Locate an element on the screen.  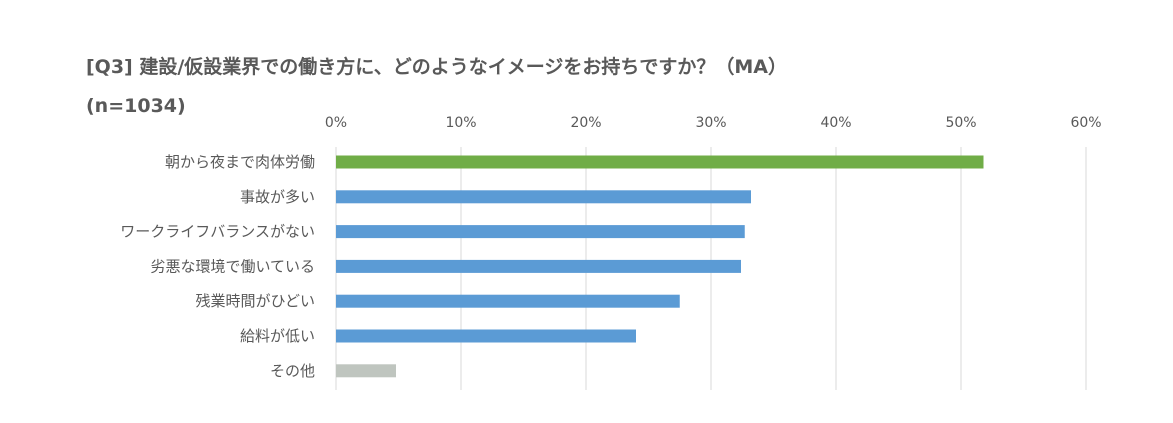
x-tick-label: 60% is located at coordinates (1085, 123).